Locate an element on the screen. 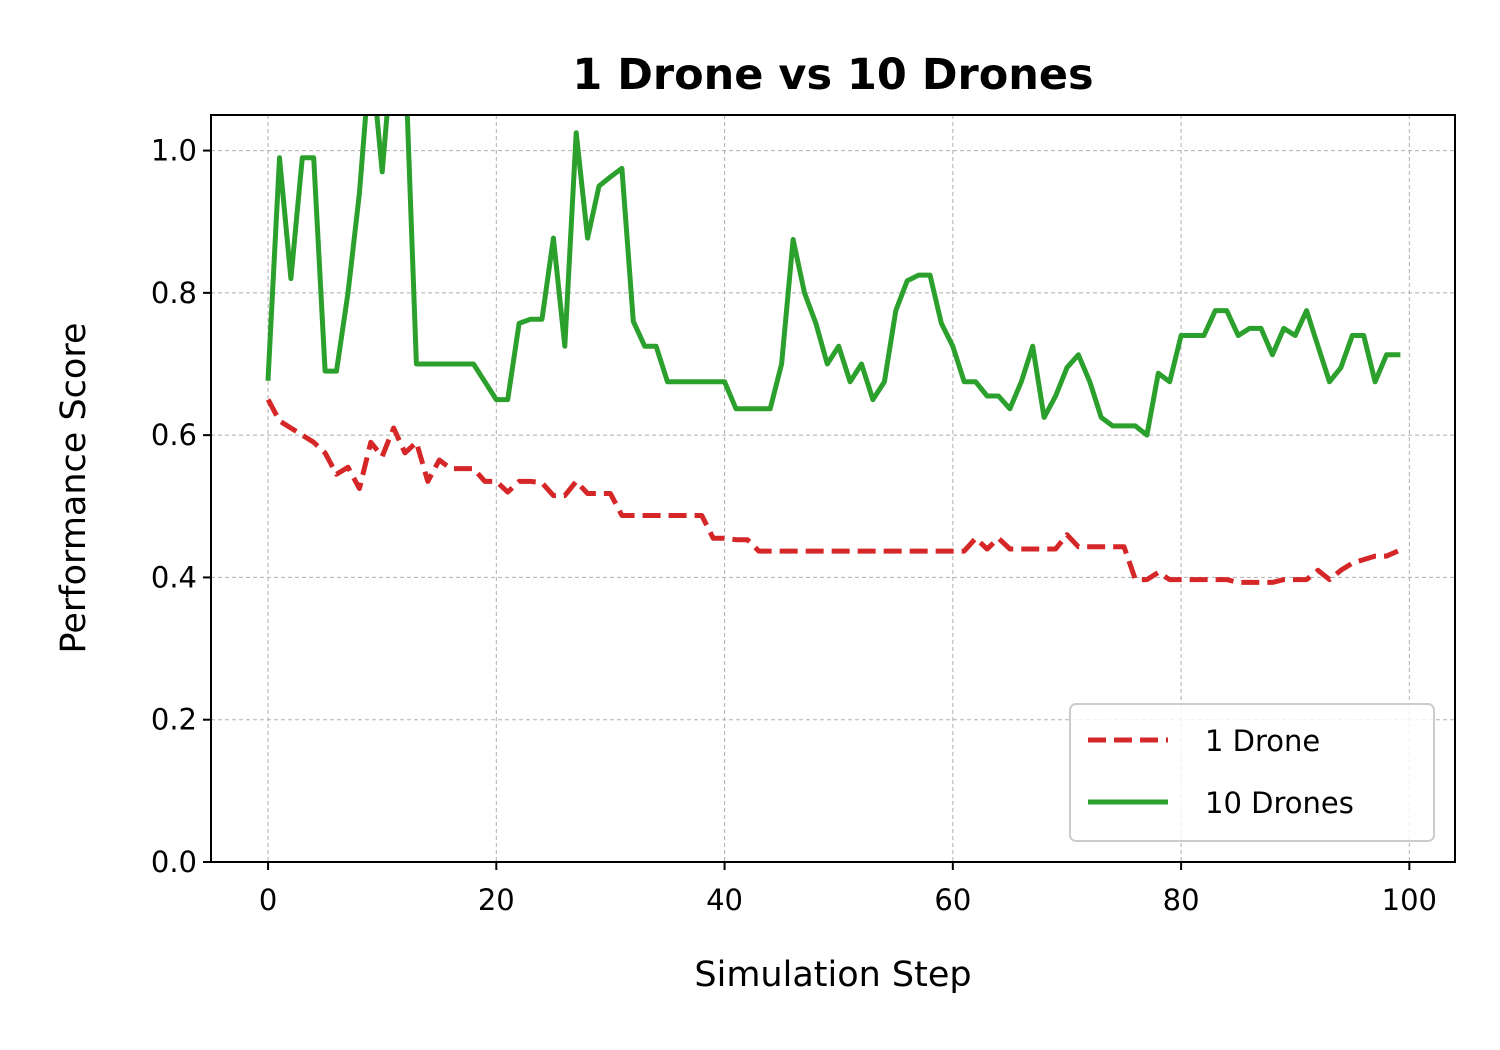  legend-label-1-drone: 1 Drone is located at coordinates (1262, 741).